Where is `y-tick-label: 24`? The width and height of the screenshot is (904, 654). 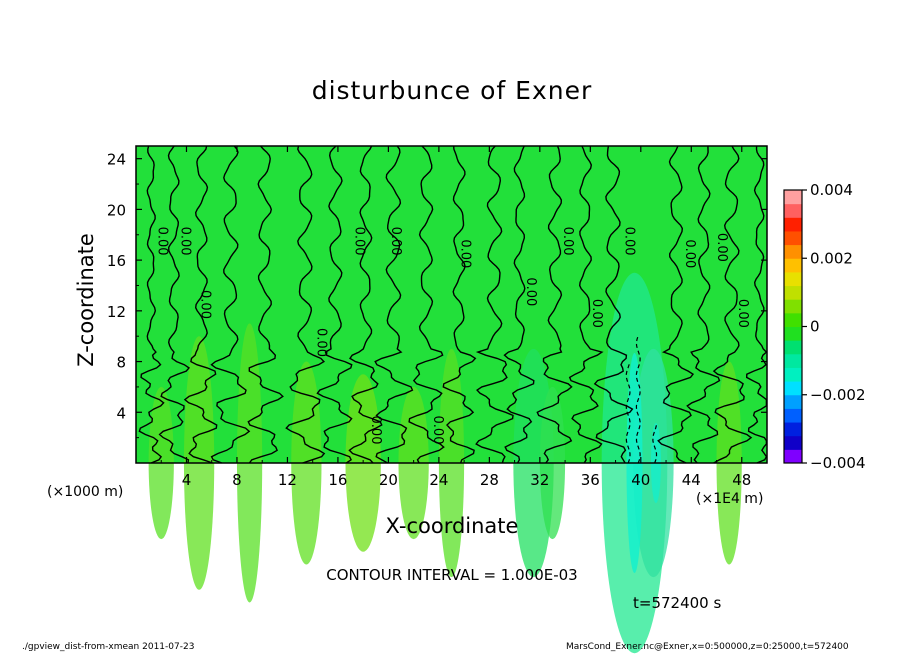 y-tick-label: 24 is located at coordinates (116, 160).